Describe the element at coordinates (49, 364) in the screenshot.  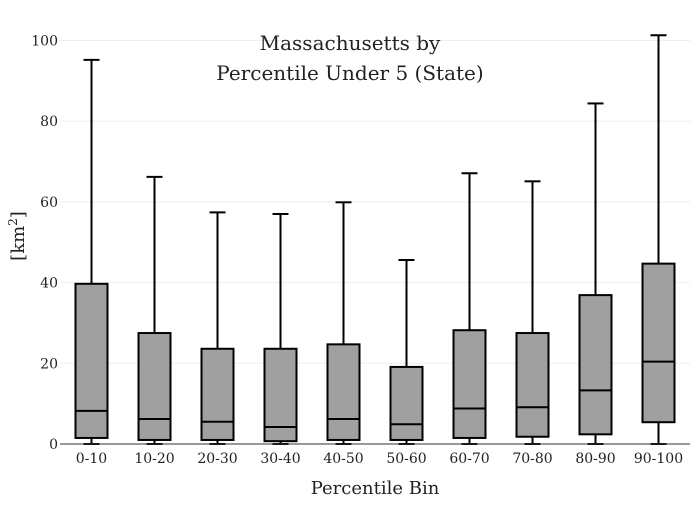
I see `y-tick-label-20: 20` at that location.